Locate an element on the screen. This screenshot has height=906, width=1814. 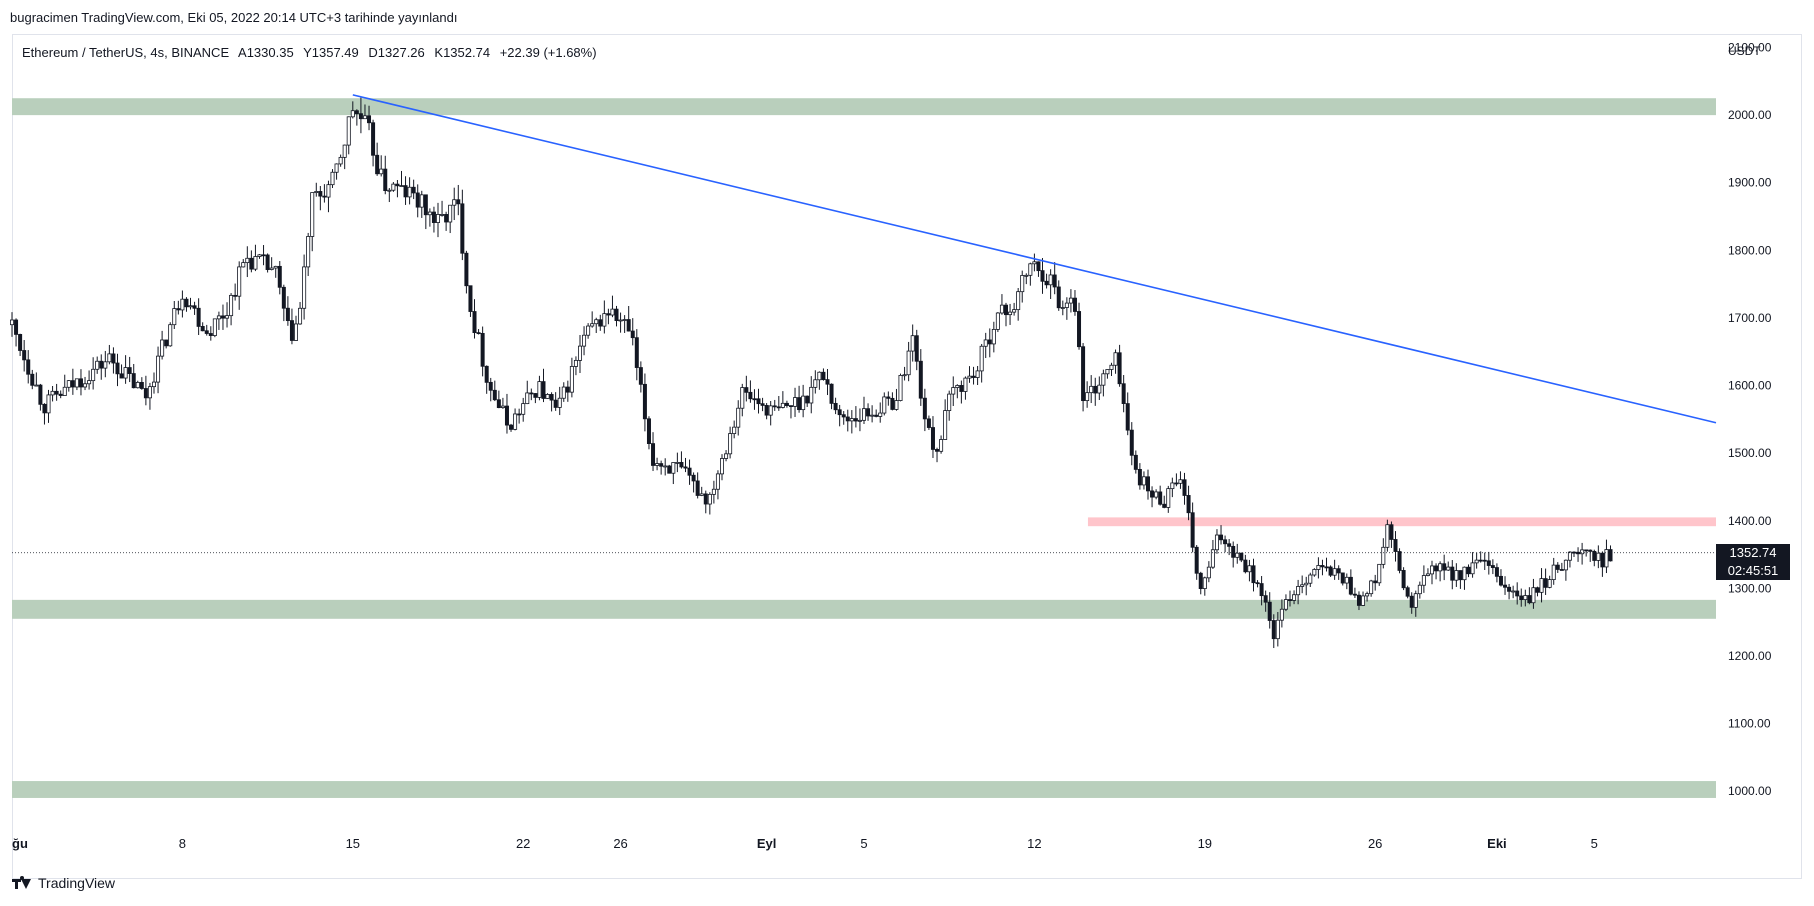
y-tick-label: 1100.00 is located at coordinates (1749, 724).